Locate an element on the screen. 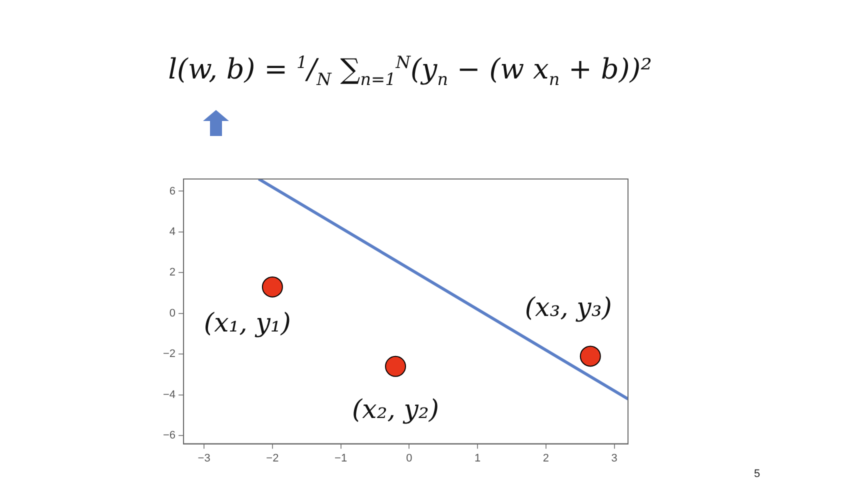 The image size is (845, 491). y-tick-label: −6 is located at coordinates (169, 436).